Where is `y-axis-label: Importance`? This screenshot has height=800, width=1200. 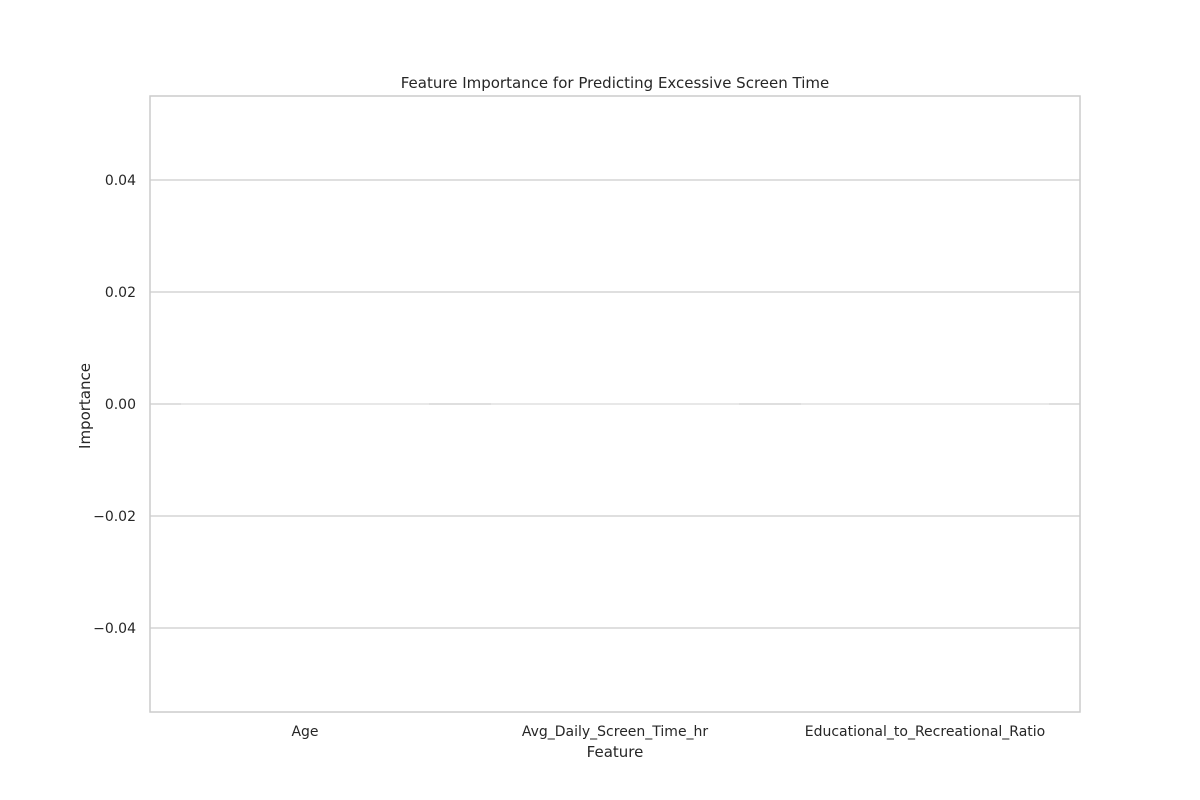
y-axis-label: Importance is located at coordinates (85, 406).